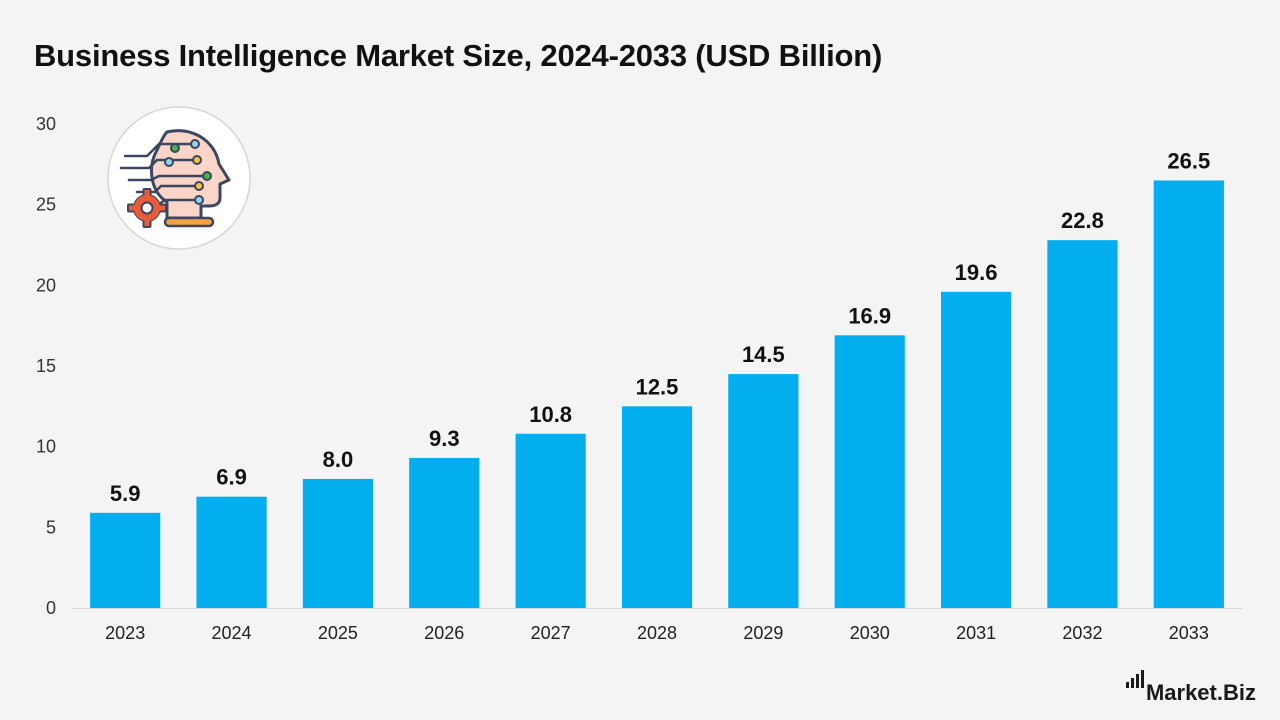  I want to click on data-label: 26.5, so click(1188, 160).